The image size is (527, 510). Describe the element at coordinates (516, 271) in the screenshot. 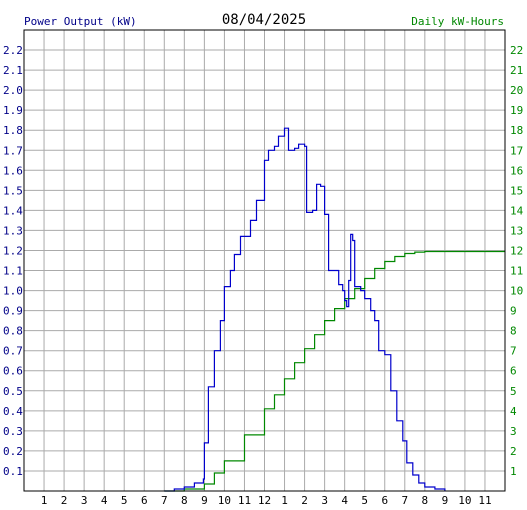

I see `y-right-tick-label: 11` at that location.